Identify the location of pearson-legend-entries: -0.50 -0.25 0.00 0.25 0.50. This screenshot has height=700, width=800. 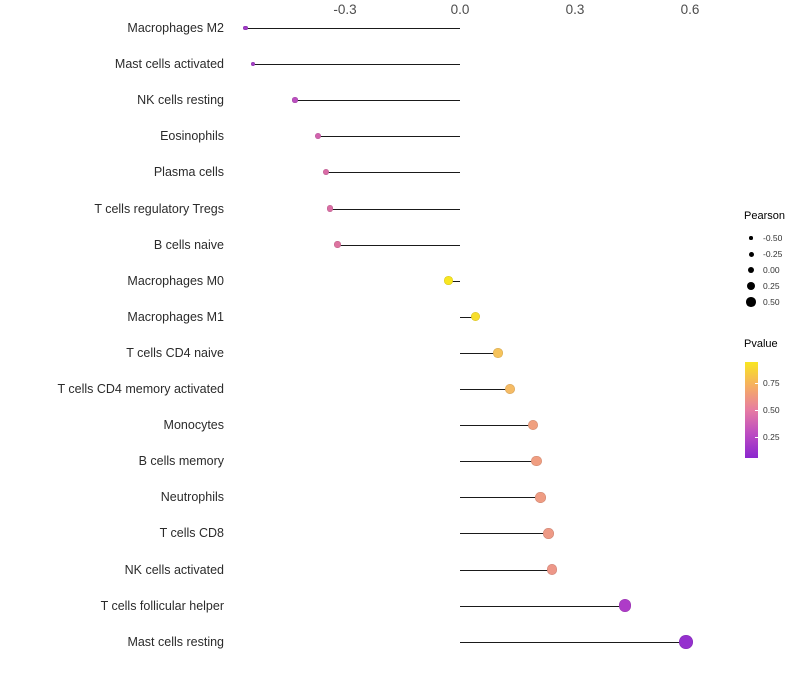
(772, 270).